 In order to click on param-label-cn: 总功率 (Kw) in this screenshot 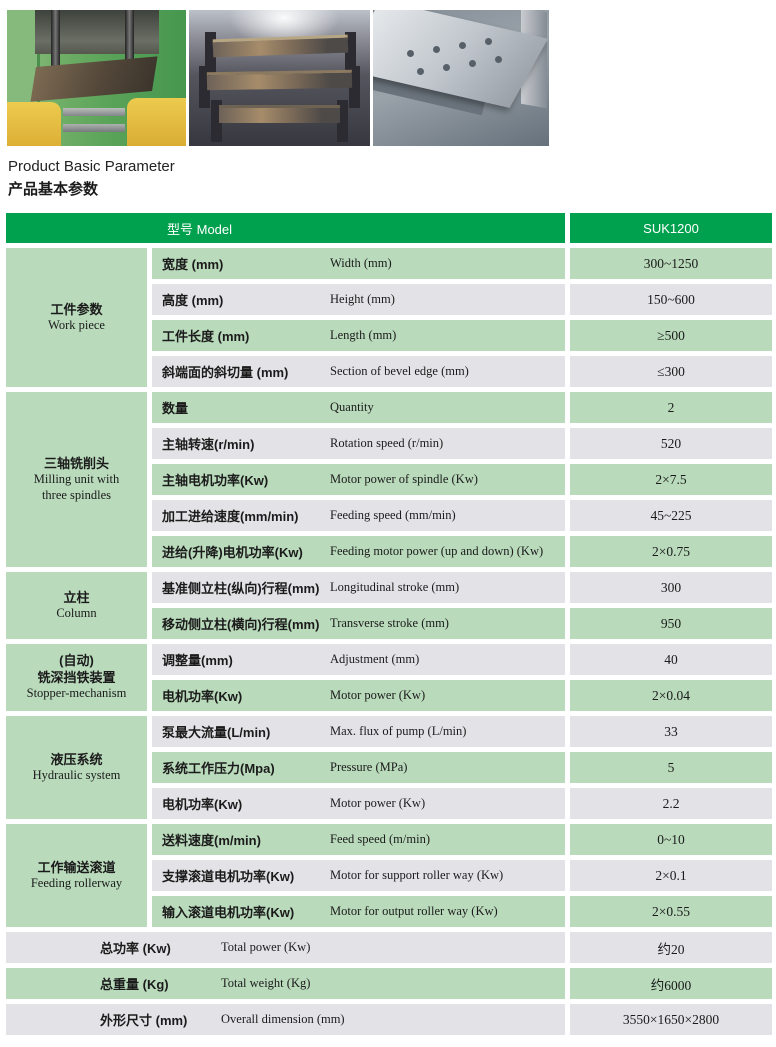, I will do `click(135, 948)`.